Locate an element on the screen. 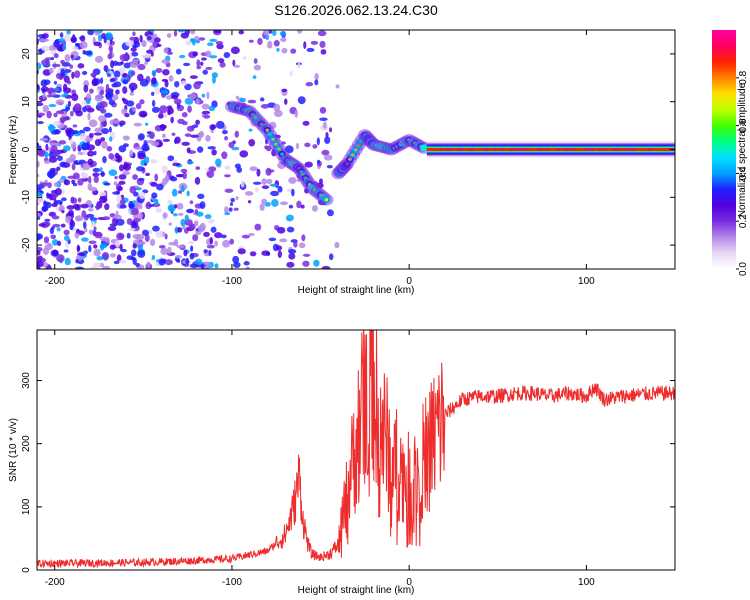 Image resolution: width=750 pixels, height=600 pixels. colorbar-tick-label: 0.0 is located at coordinates (743, 269).